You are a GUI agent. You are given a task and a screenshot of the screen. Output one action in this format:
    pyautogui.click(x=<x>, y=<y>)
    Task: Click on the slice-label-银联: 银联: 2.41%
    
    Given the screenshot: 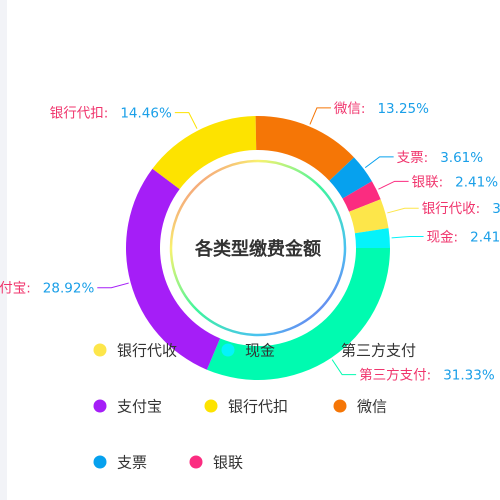 What is the action you would take?
    pyautogui.click(x=455, y=182)
    